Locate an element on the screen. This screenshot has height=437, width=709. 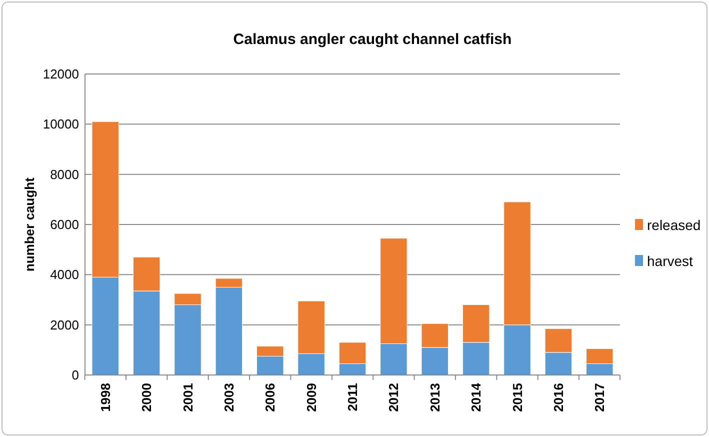
x-tick-label: 2001 is located at coordinates (188, 397).